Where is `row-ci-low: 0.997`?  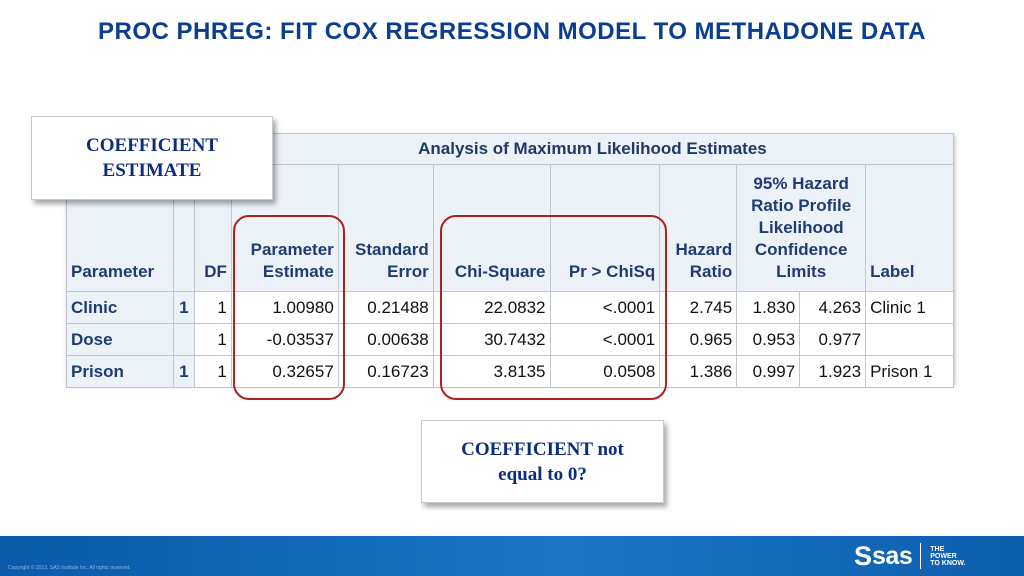 row-ci-low: 0.997 is located at coordinates (768, 371).